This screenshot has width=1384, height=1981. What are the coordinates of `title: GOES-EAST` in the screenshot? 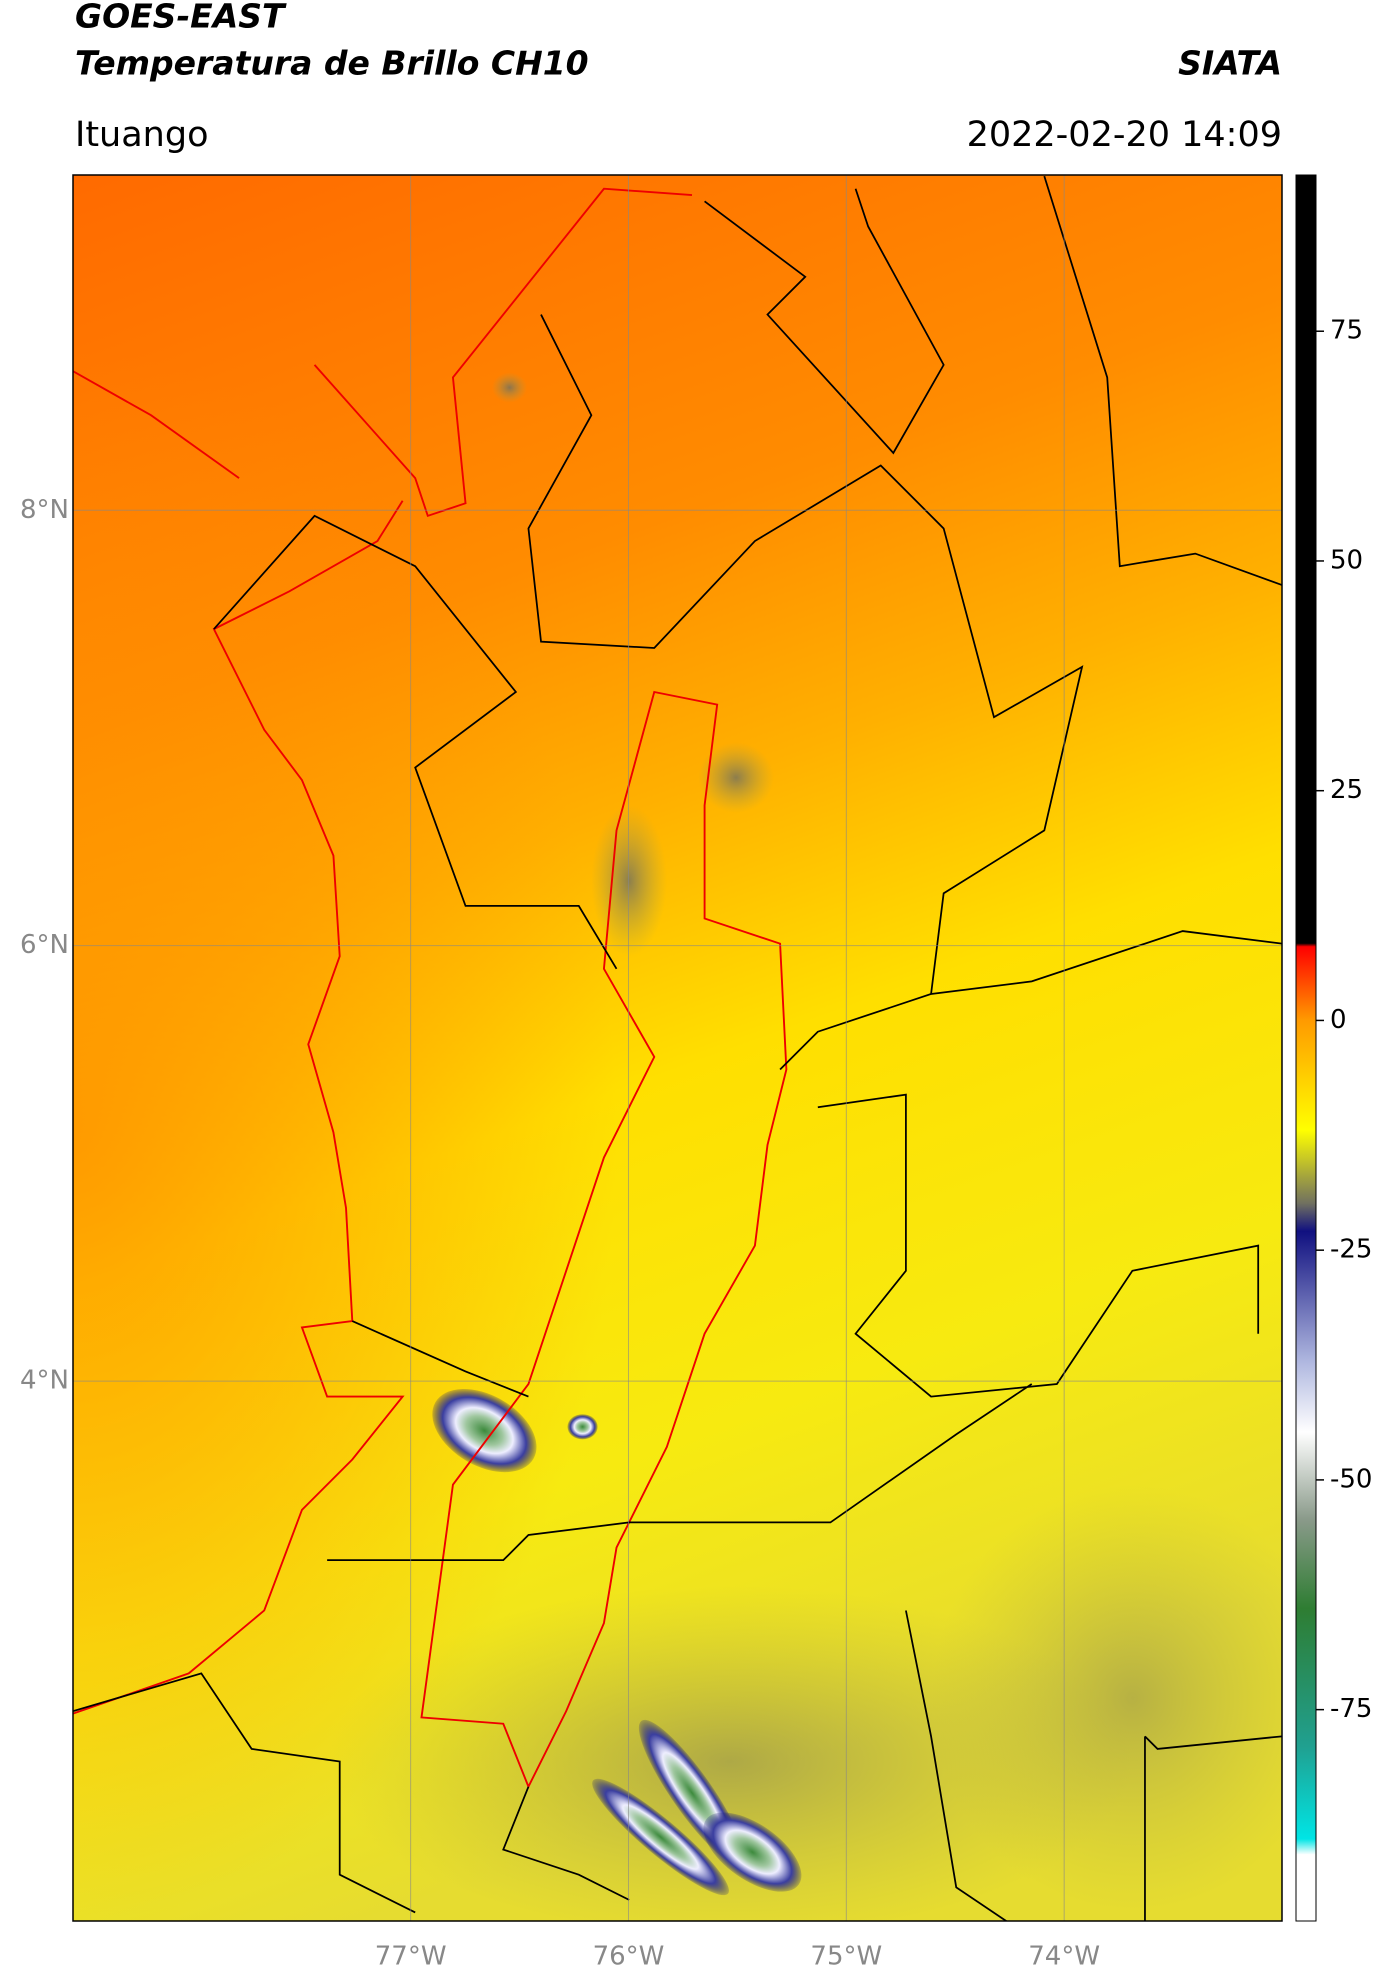 It's located at (181, 18).